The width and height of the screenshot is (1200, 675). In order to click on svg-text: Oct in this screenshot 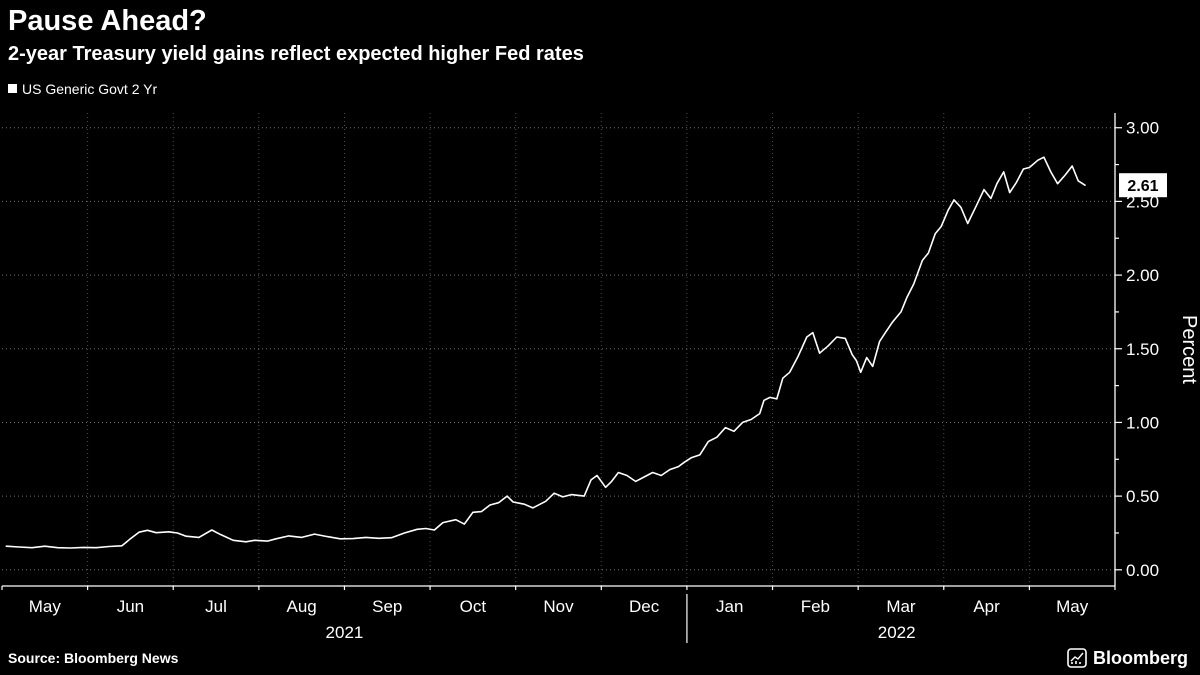, I will do `click(473, 606)`.